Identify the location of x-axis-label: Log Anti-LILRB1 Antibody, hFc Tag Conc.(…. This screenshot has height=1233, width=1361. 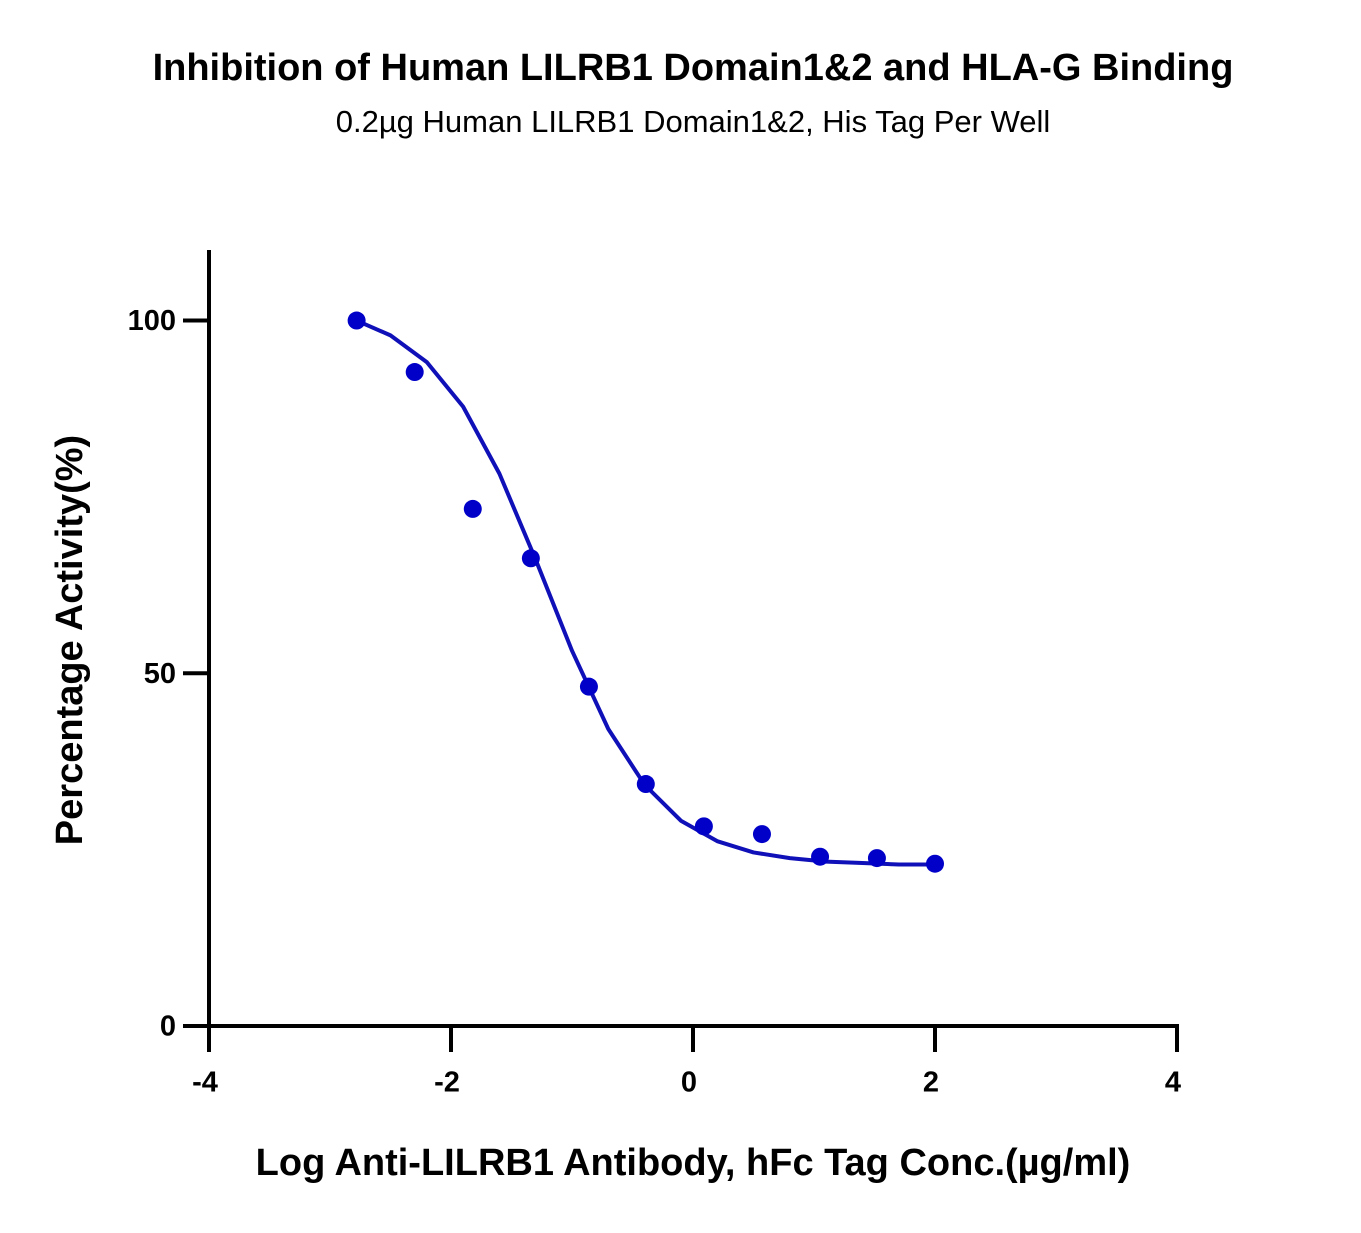
(693, 1163).